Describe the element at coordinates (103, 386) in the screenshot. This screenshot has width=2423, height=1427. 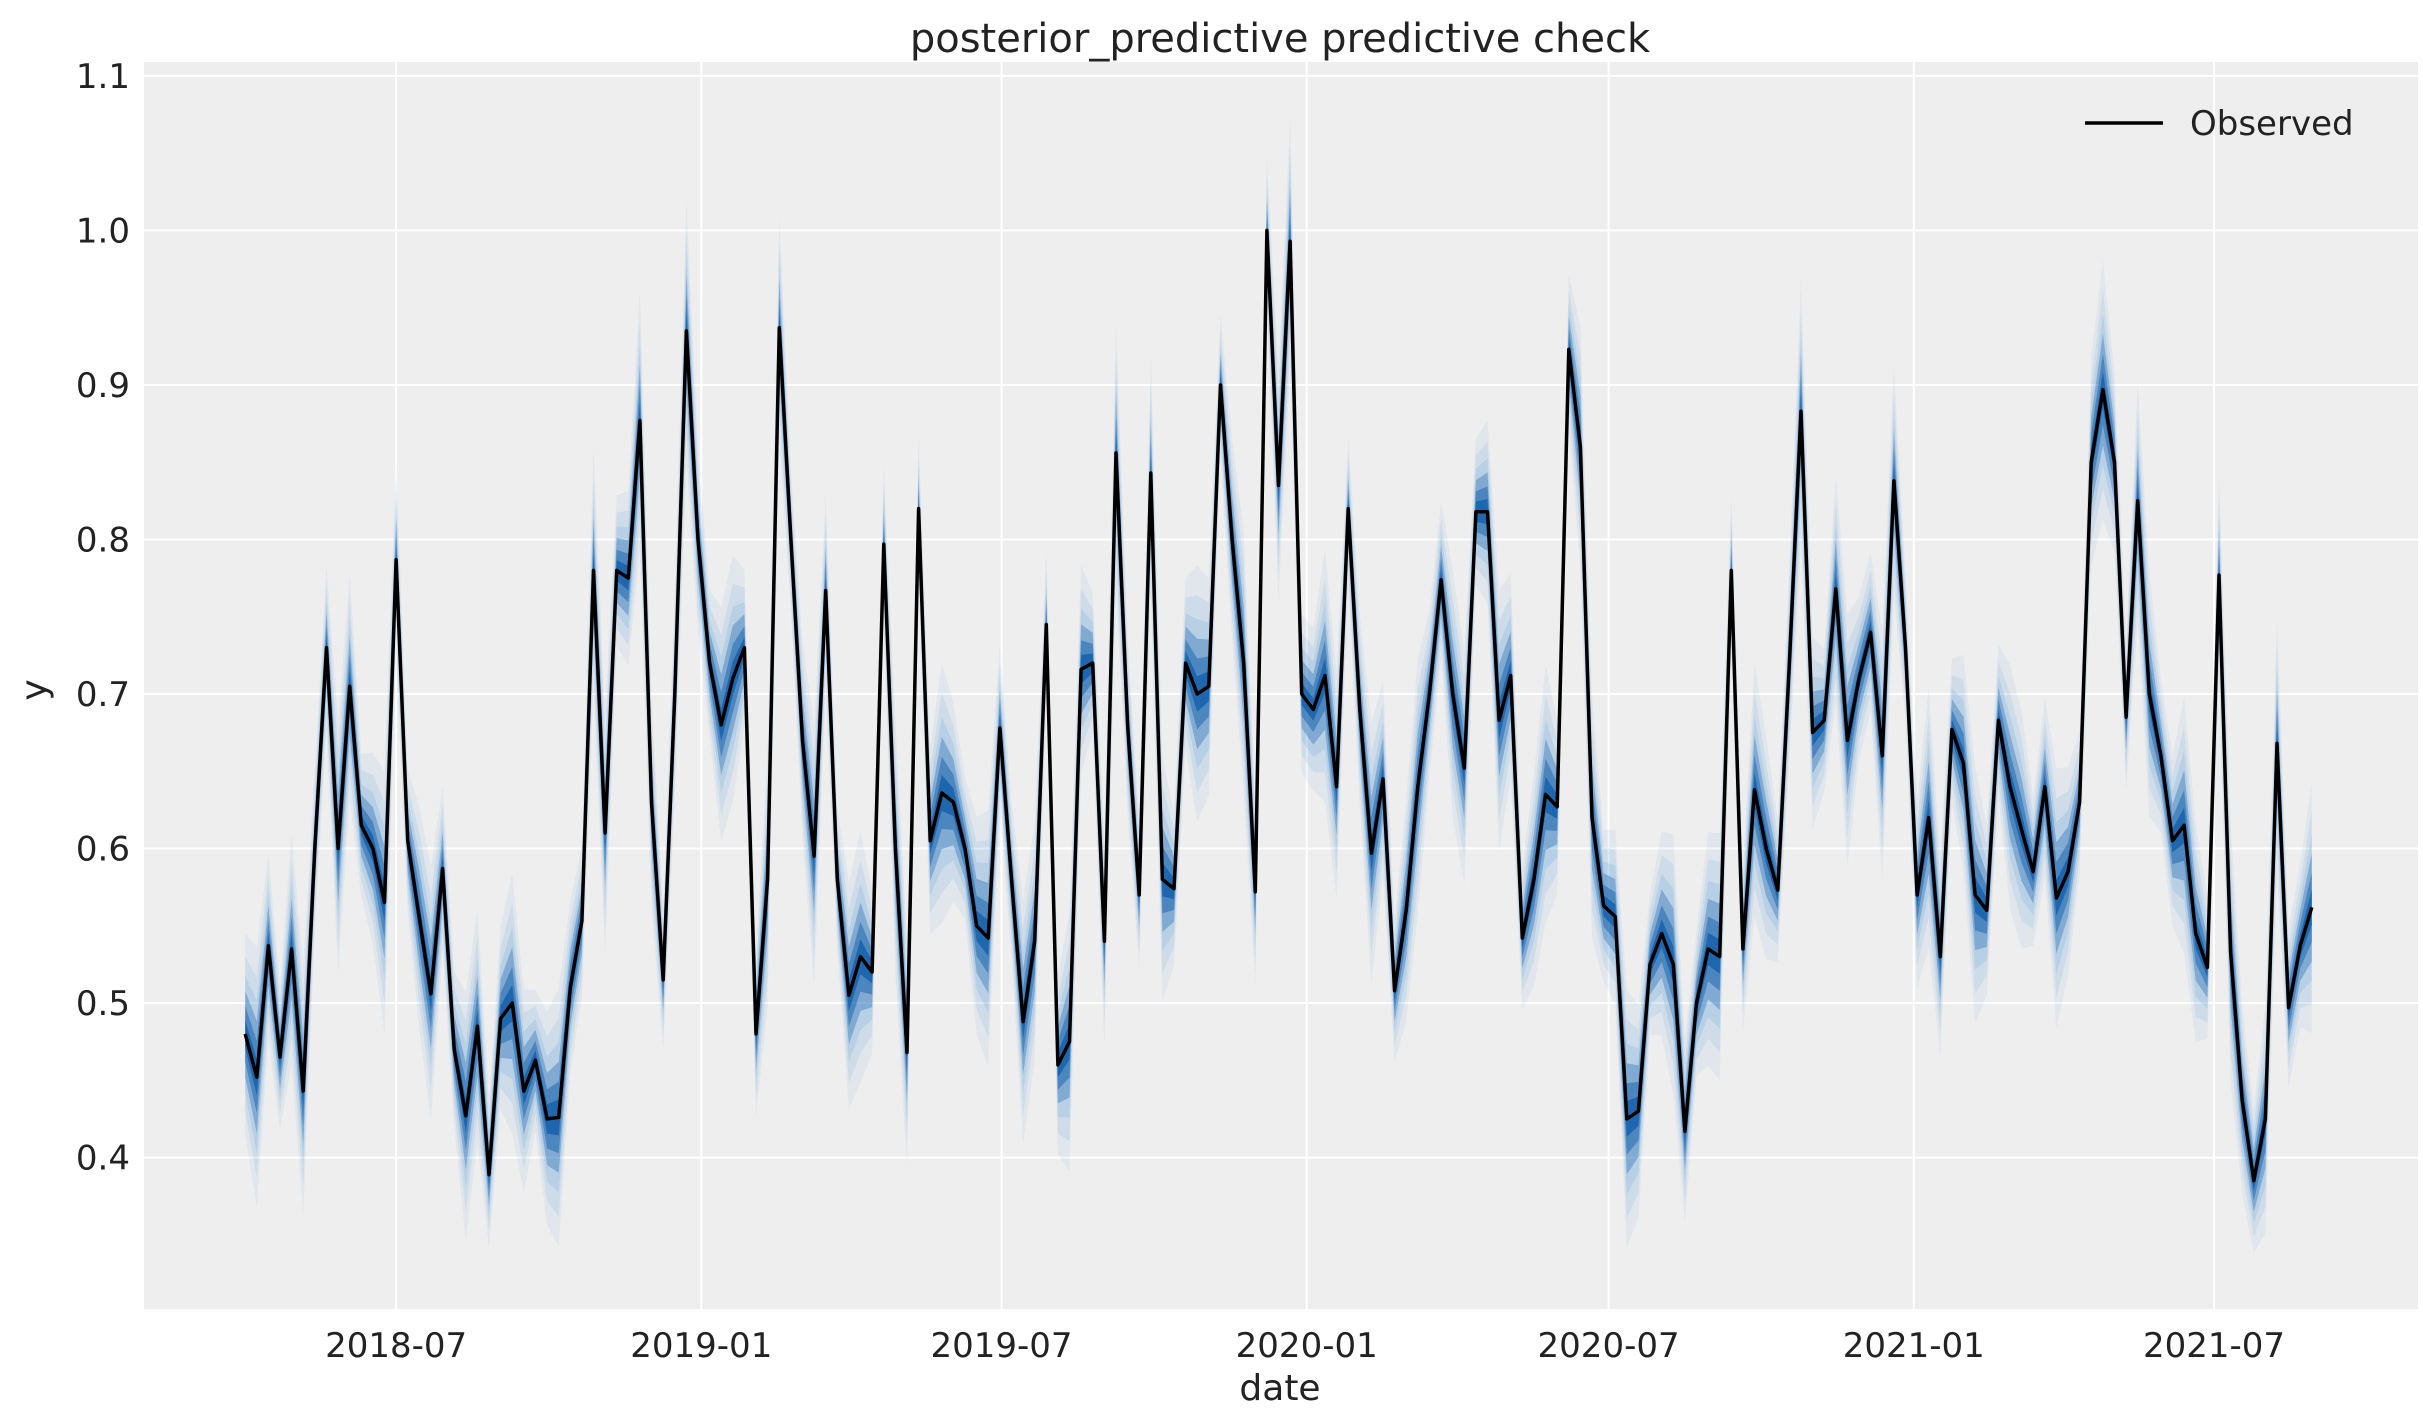
I see `y-tick-label: 0.9` at that location.